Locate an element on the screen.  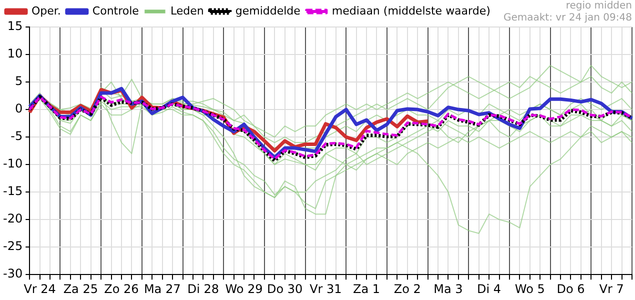
x-tick-label: Wo 29 is located at coordinates (244, 289).